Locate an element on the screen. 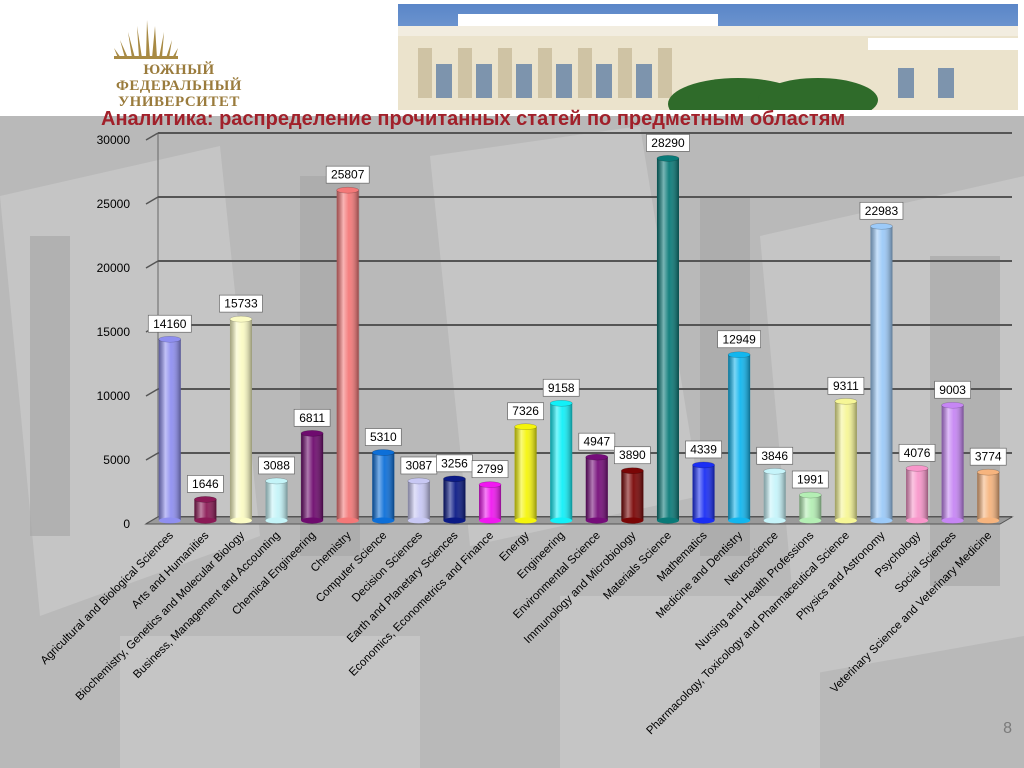 Image resolution: width=1024 pixels, height=768 pixels. data-label: 5310 is located at coordinates (383, 437).